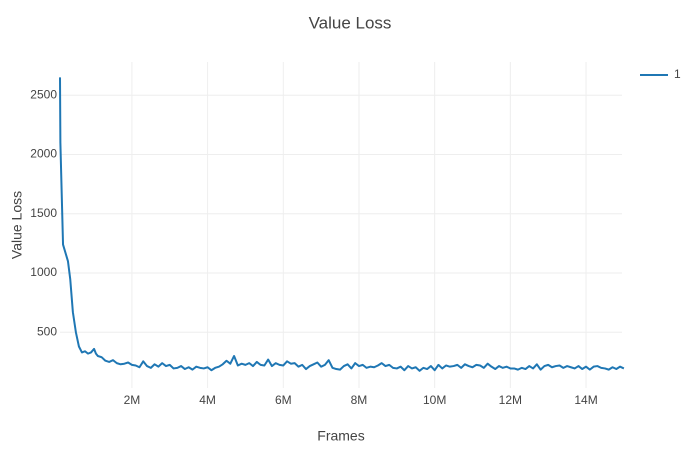 The height and width of the screenshot is (455, 700). What do you see at coordinates (510, 400) in the screenshot?
I see `x-tick-label: 12M` at bounding box center [510, 400].